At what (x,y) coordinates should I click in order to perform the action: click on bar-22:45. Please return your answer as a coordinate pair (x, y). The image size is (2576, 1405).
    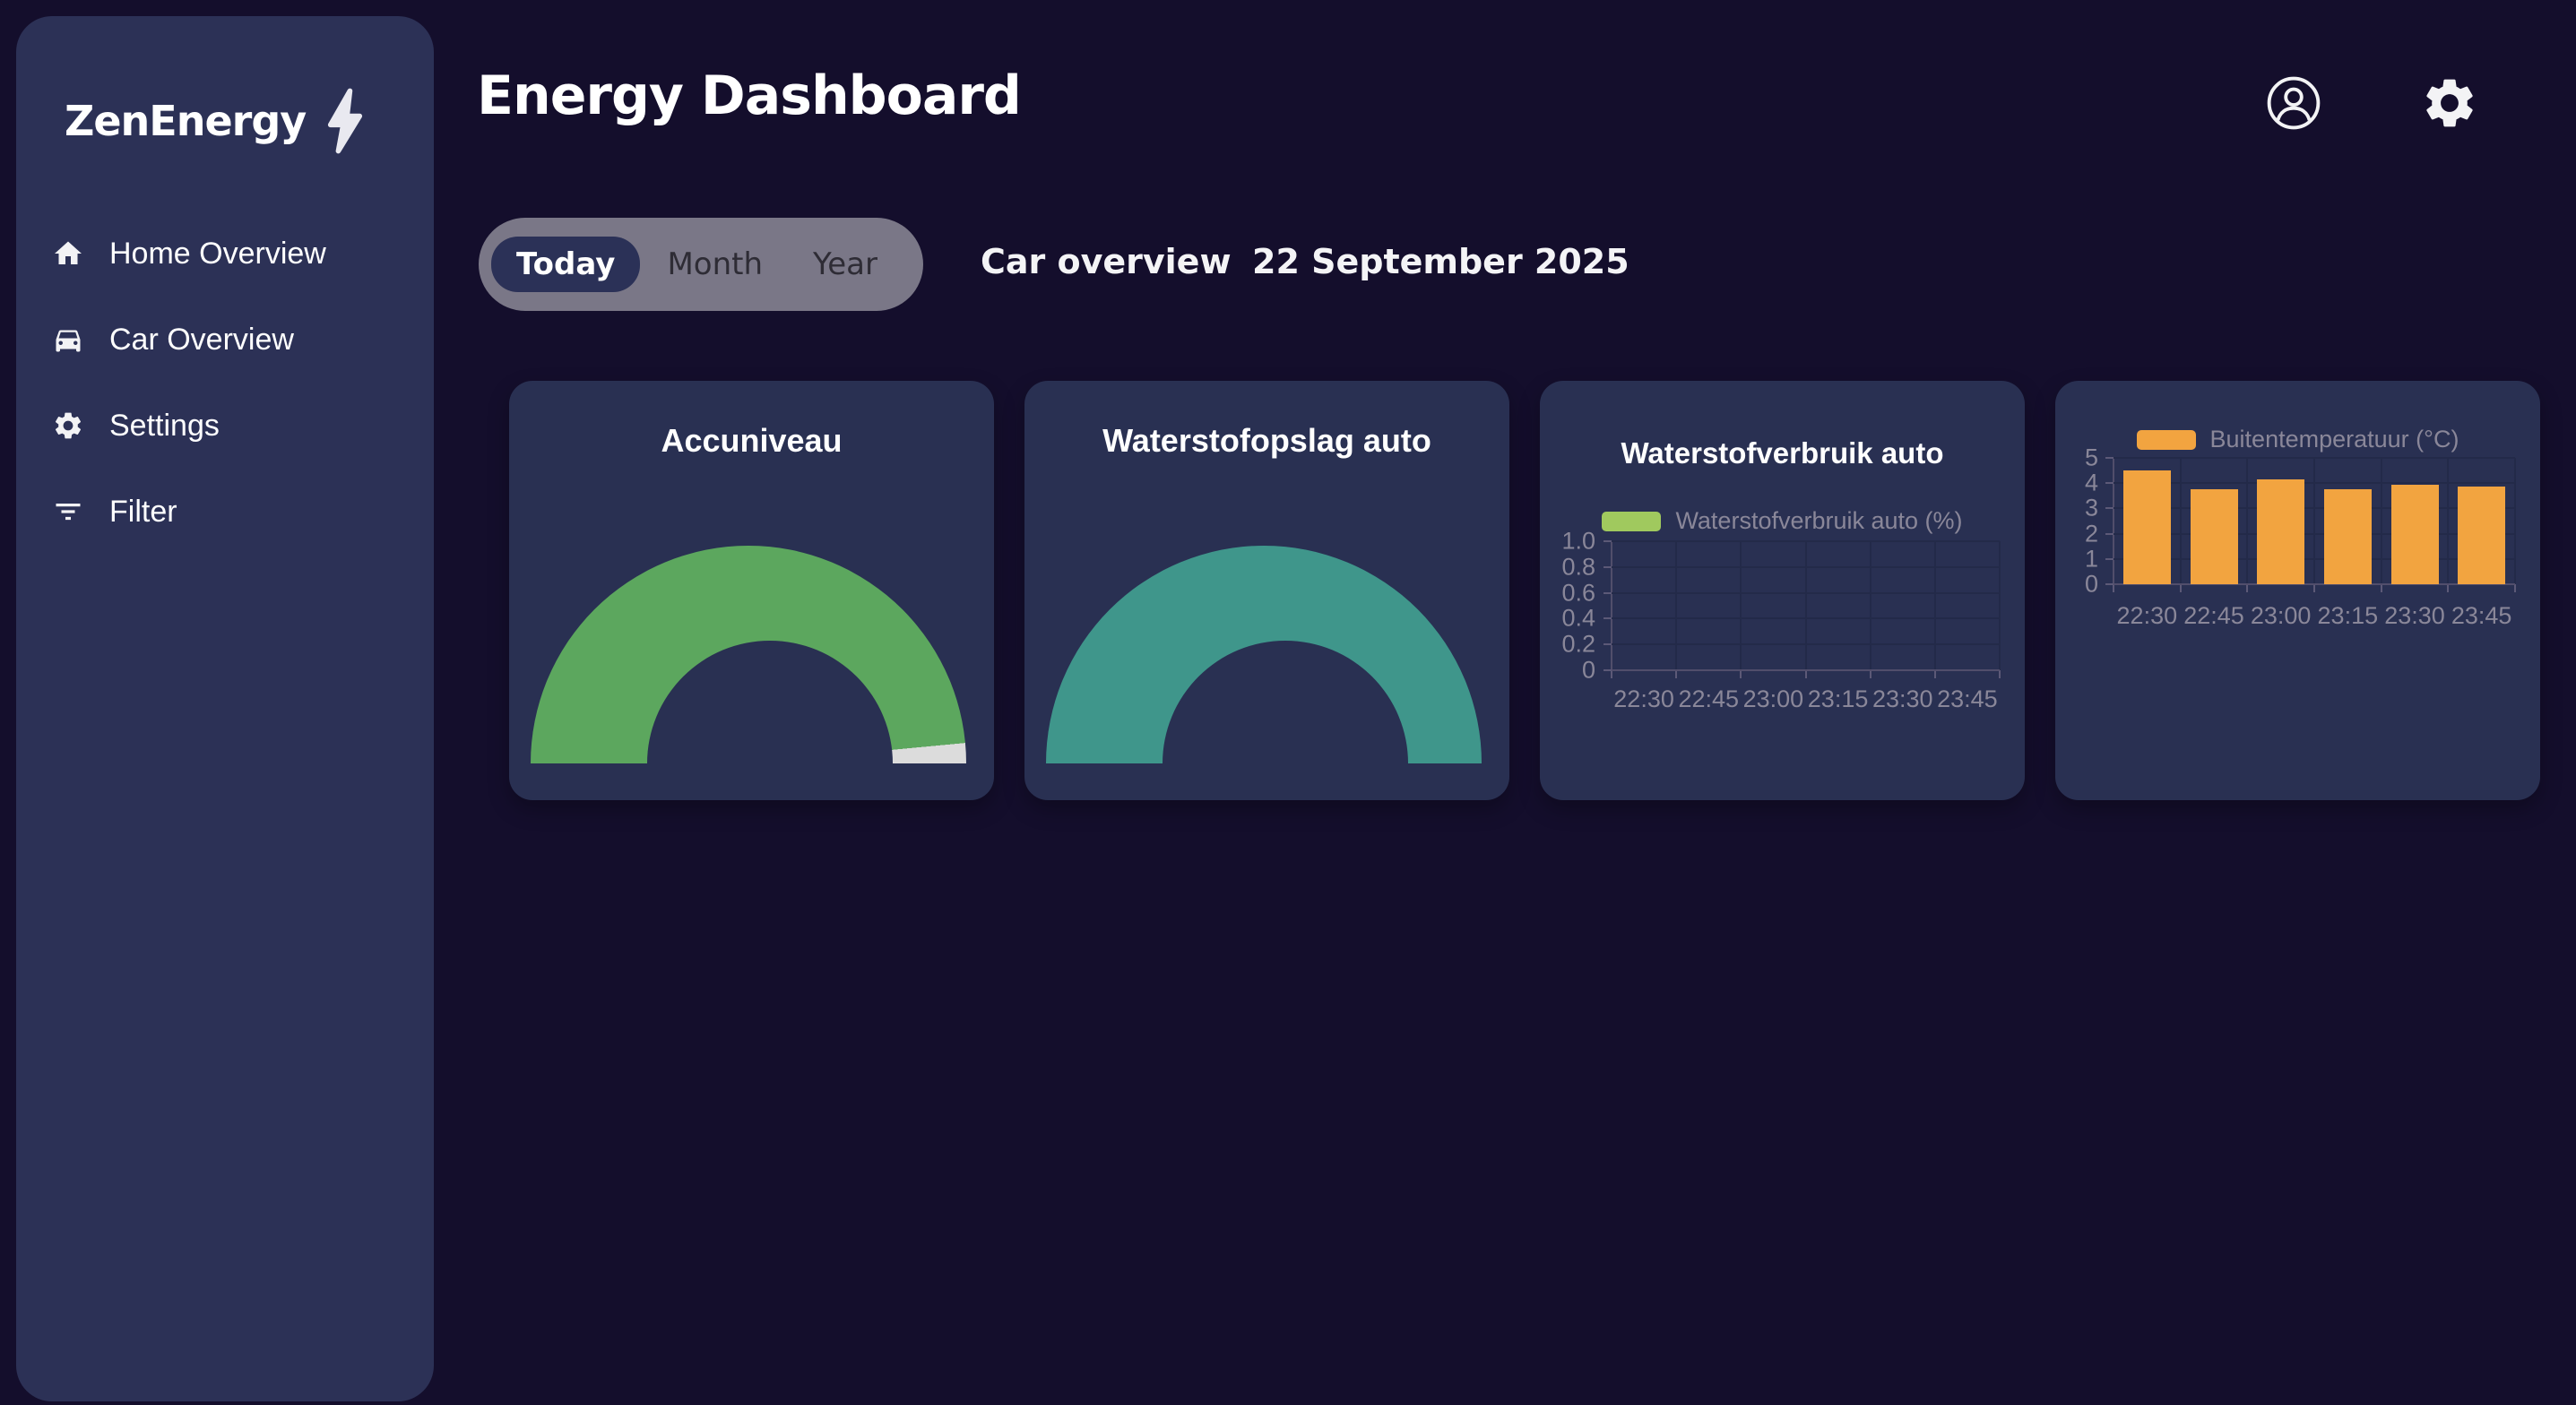
    Looking at the image, I should click on (2214, 536).